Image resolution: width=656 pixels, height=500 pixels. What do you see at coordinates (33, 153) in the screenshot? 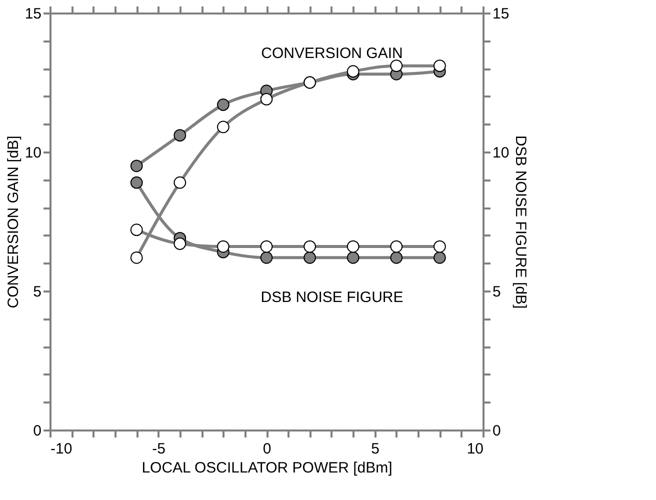
I see `y-tick-label: 10` at bounding box center [33, 153].